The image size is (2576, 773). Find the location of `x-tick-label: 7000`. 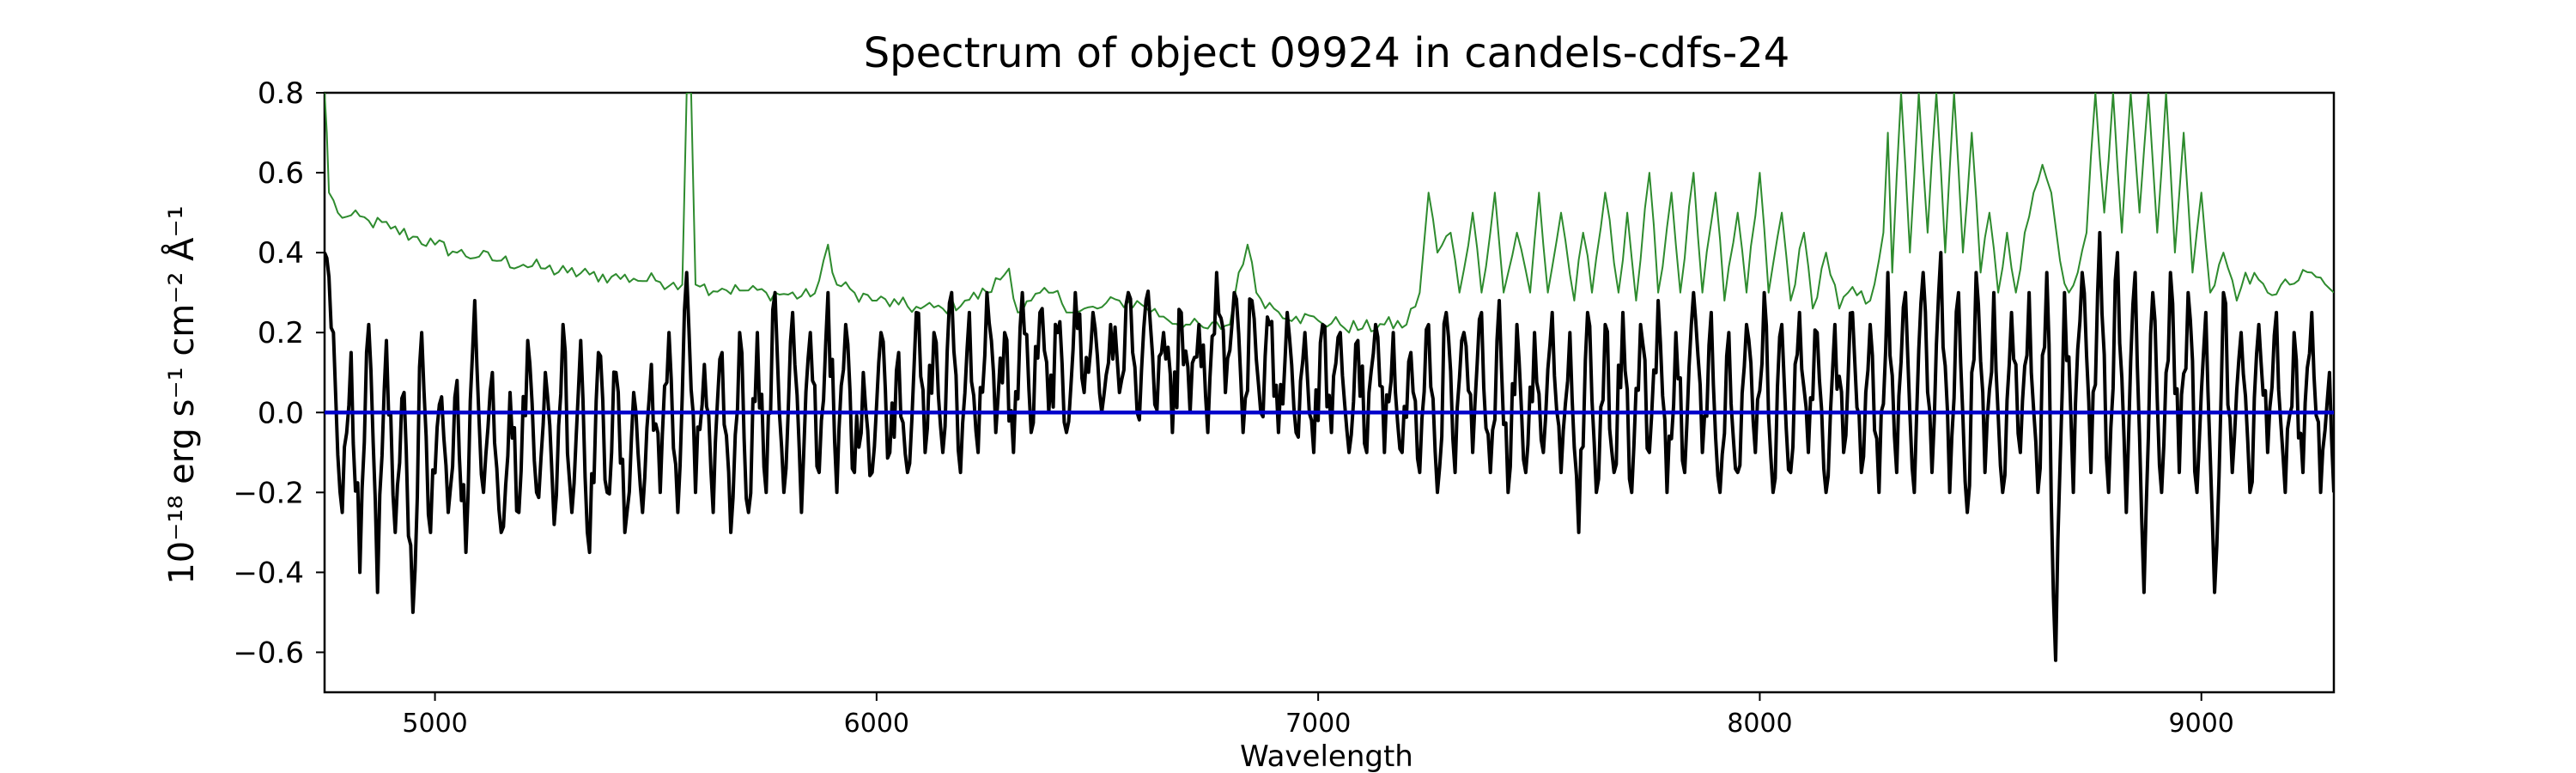

x-tick-label: 7000 is located at coordinates (1318, 724).